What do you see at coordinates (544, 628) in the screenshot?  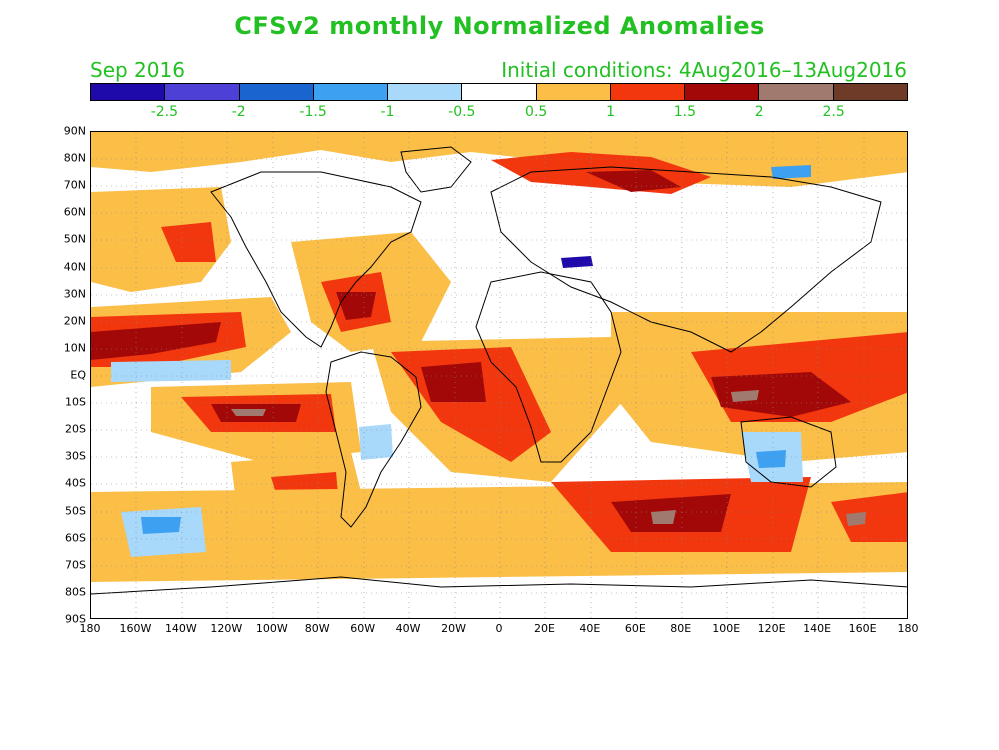 I see `longitude-label: 20E` at bounding box center [544, 628].